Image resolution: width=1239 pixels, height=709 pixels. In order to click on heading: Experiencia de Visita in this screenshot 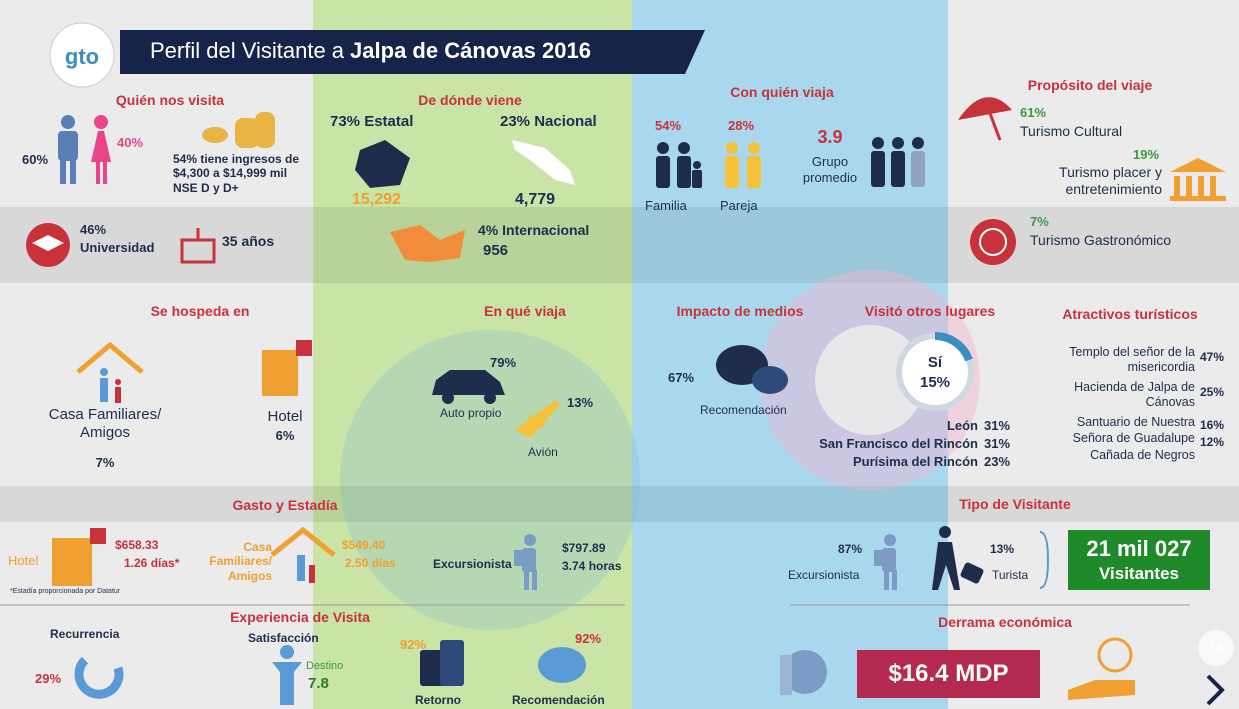, I will do `click(300, 617)`.